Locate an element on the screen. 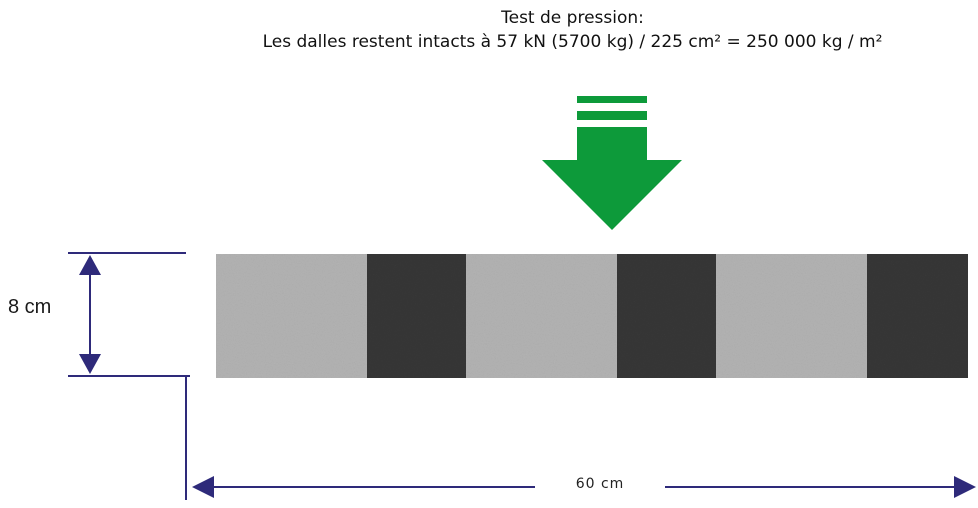 This screenshot has height=508, width=978. height-label: 8 cm is located at coordinates (30, 307).